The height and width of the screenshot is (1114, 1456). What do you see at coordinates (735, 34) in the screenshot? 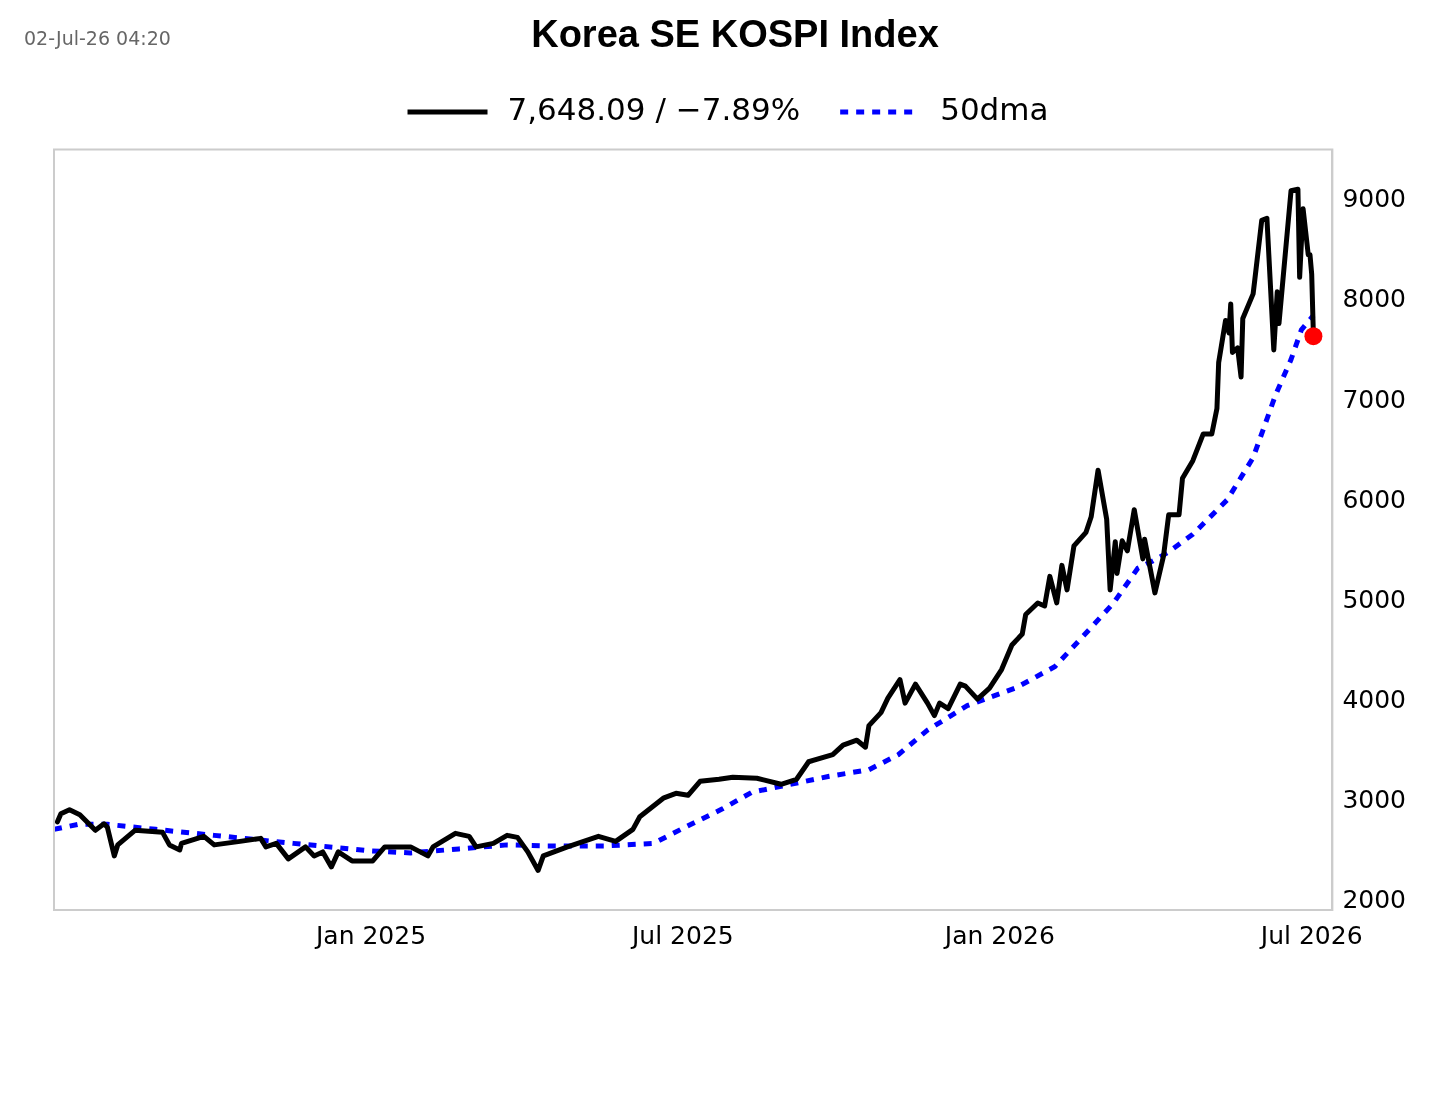
I see `chart-title: Korea SE KOSPI Index` at bounding box center [735, 34].